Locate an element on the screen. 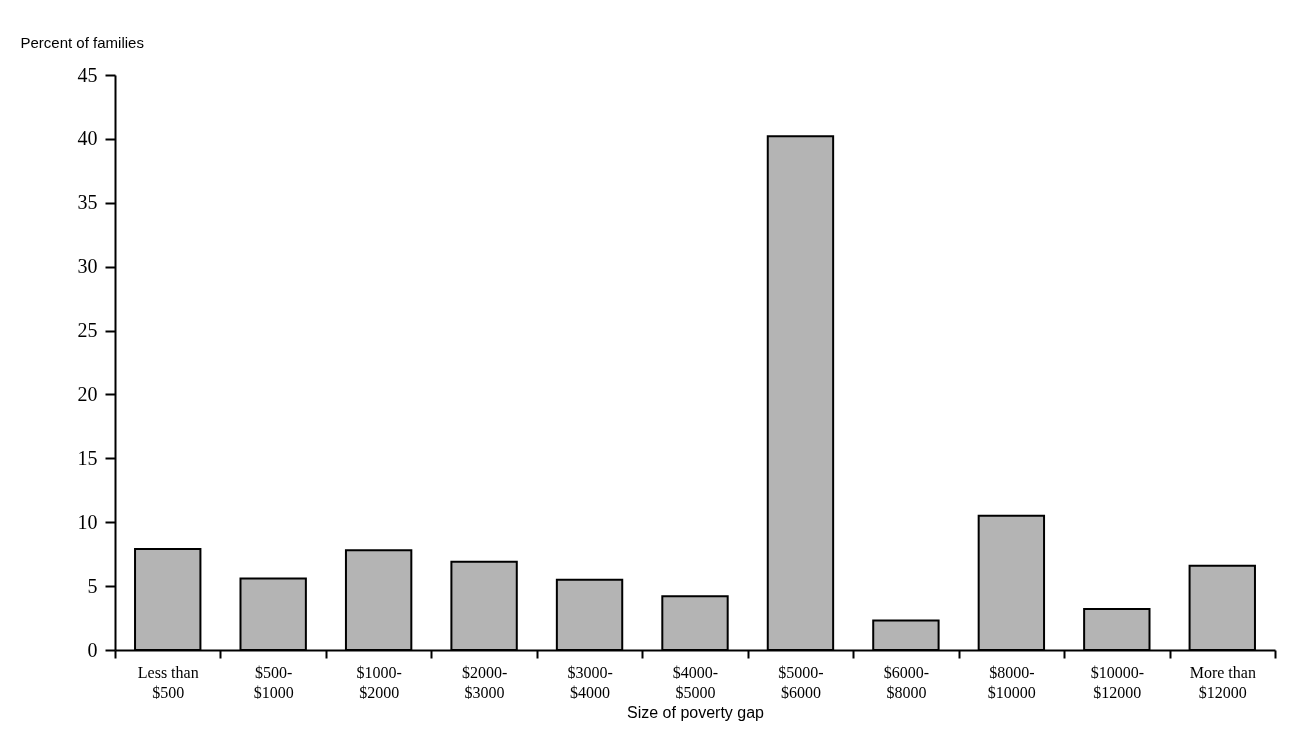  y-tick-label: 10 is located at coordinates (87, 521).